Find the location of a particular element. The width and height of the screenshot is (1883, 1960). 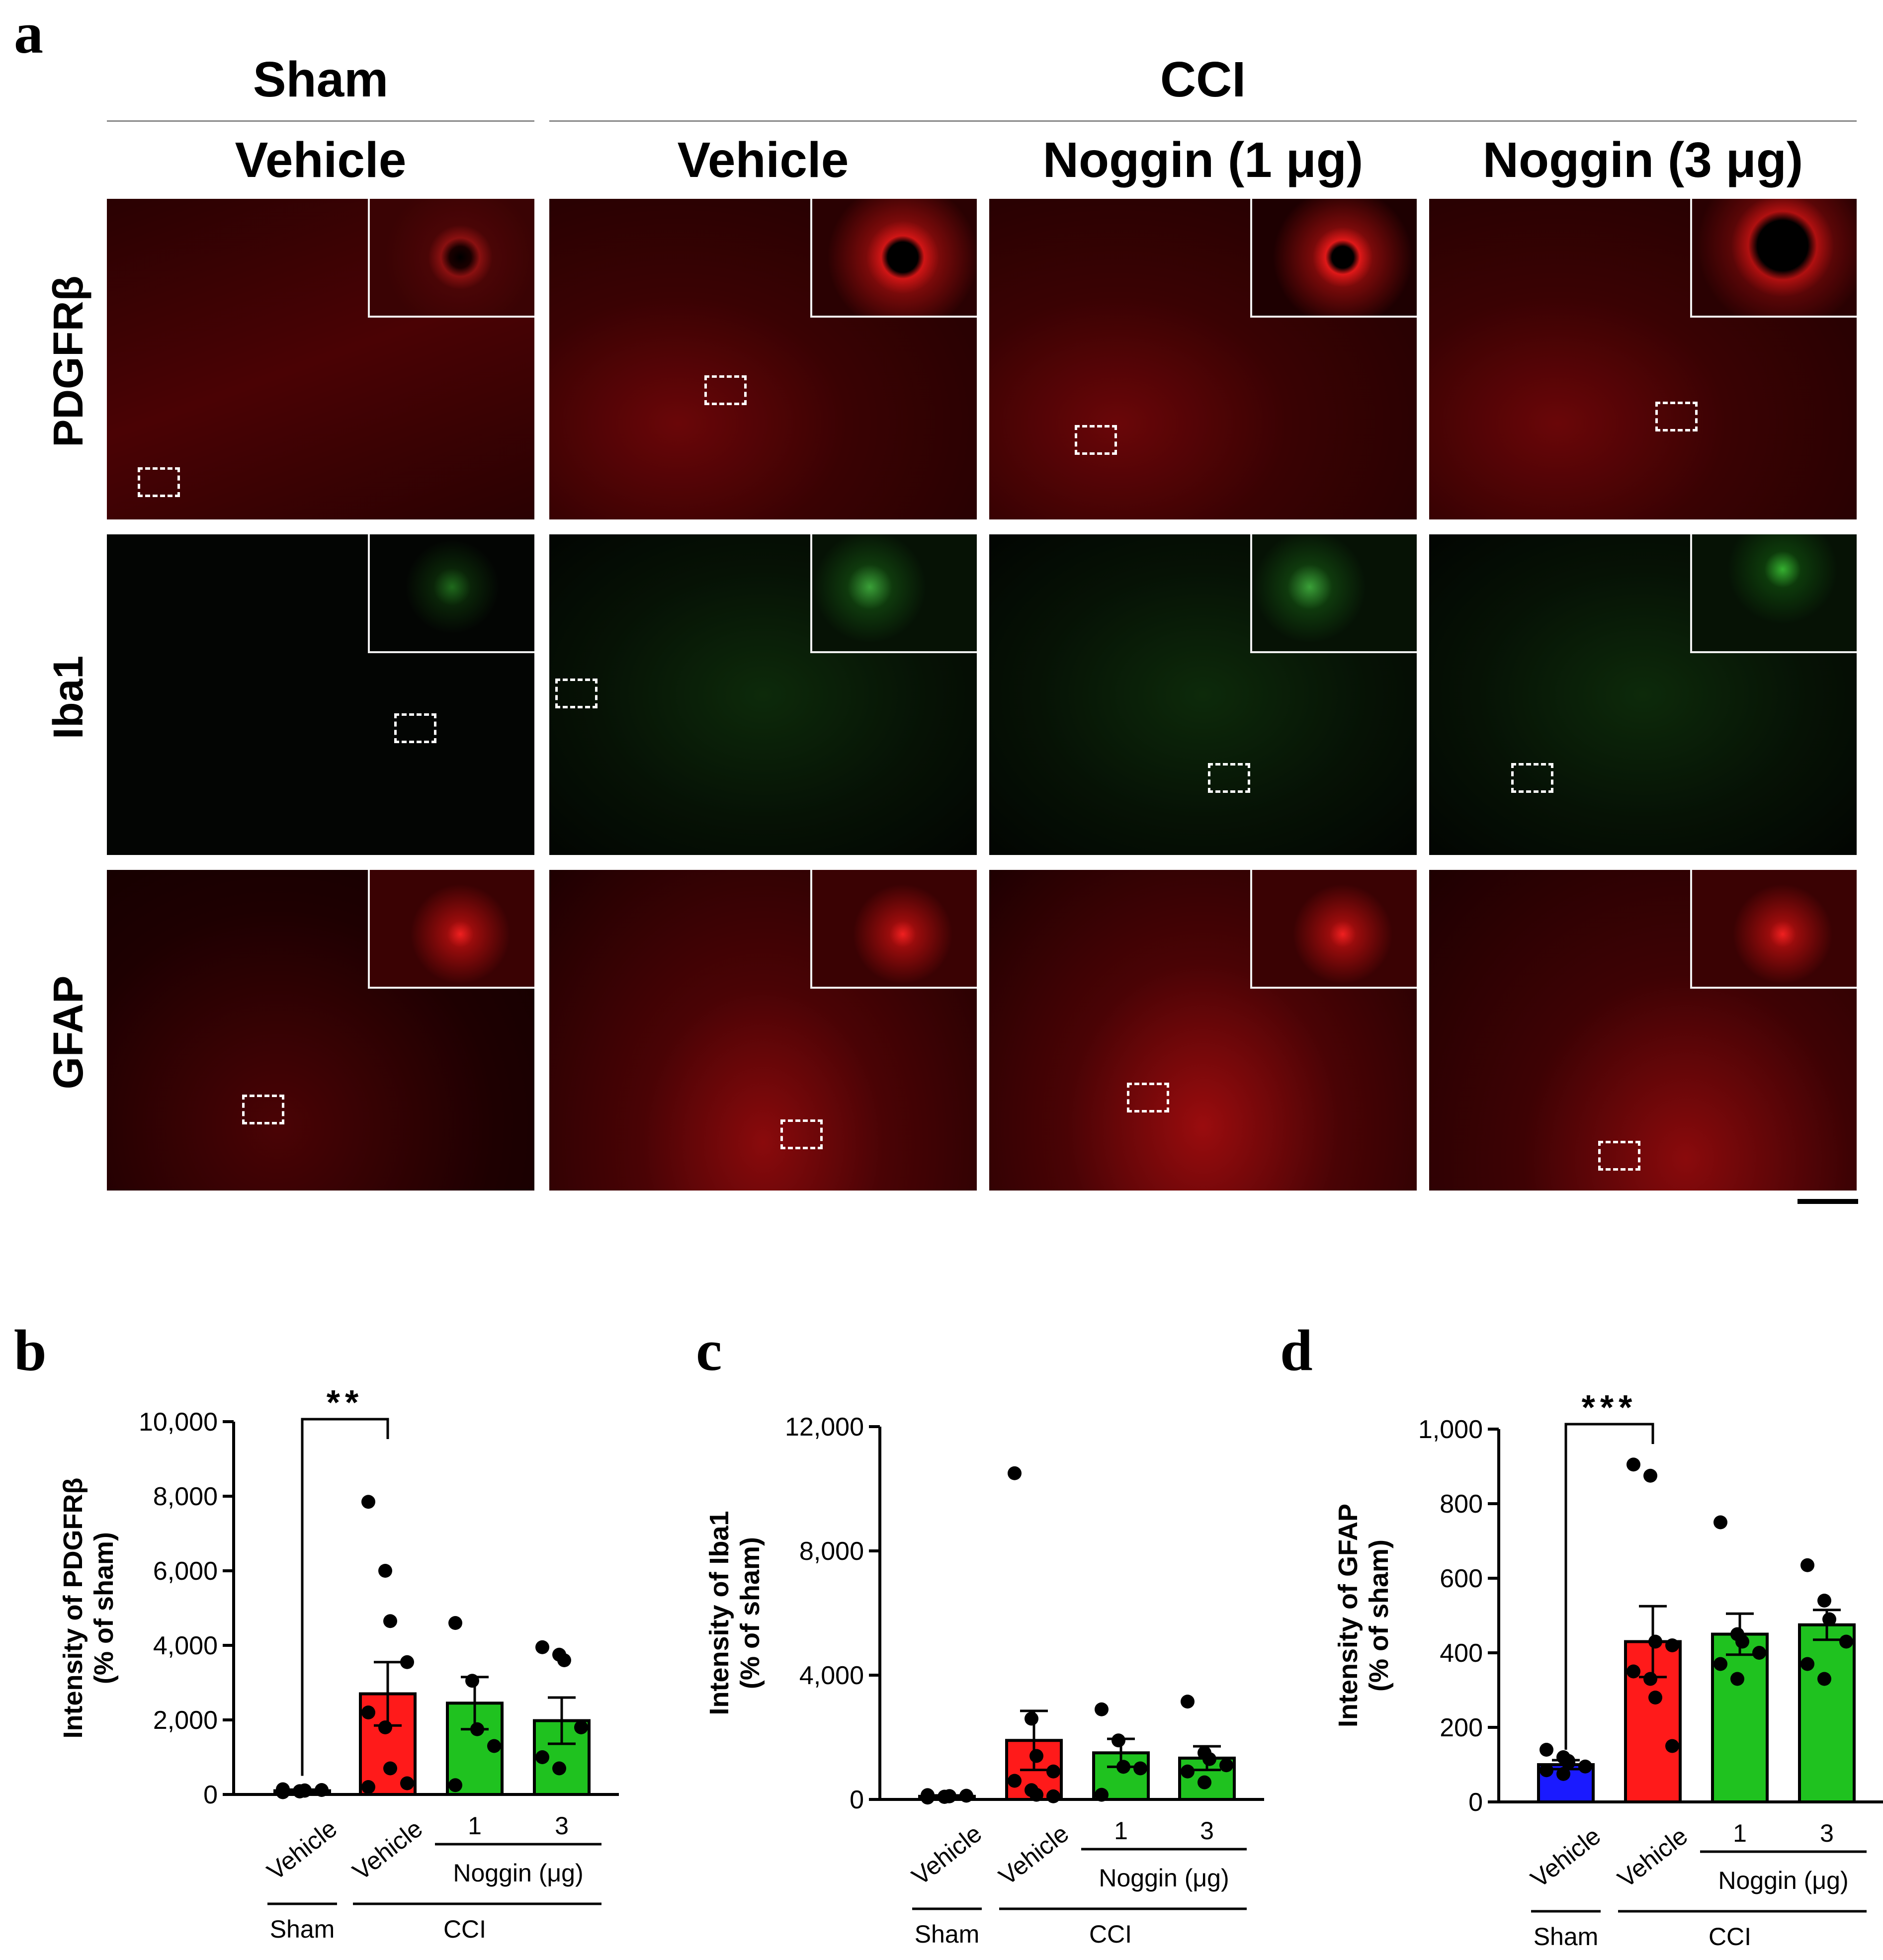

column-title-noggin-3: Noggin (3 μg) is located at coordinates (1642, 160).